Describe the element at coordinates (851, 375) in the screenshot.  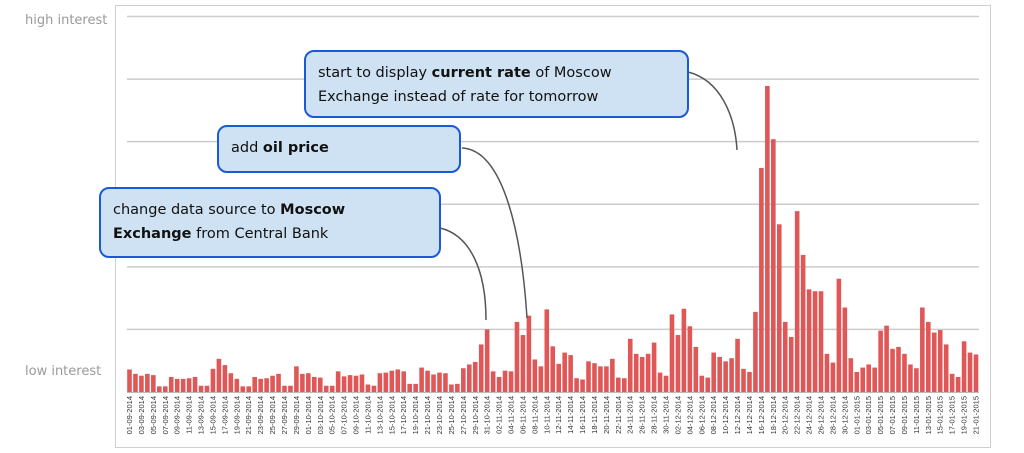
I see `bar-31-12-2014` at that location.